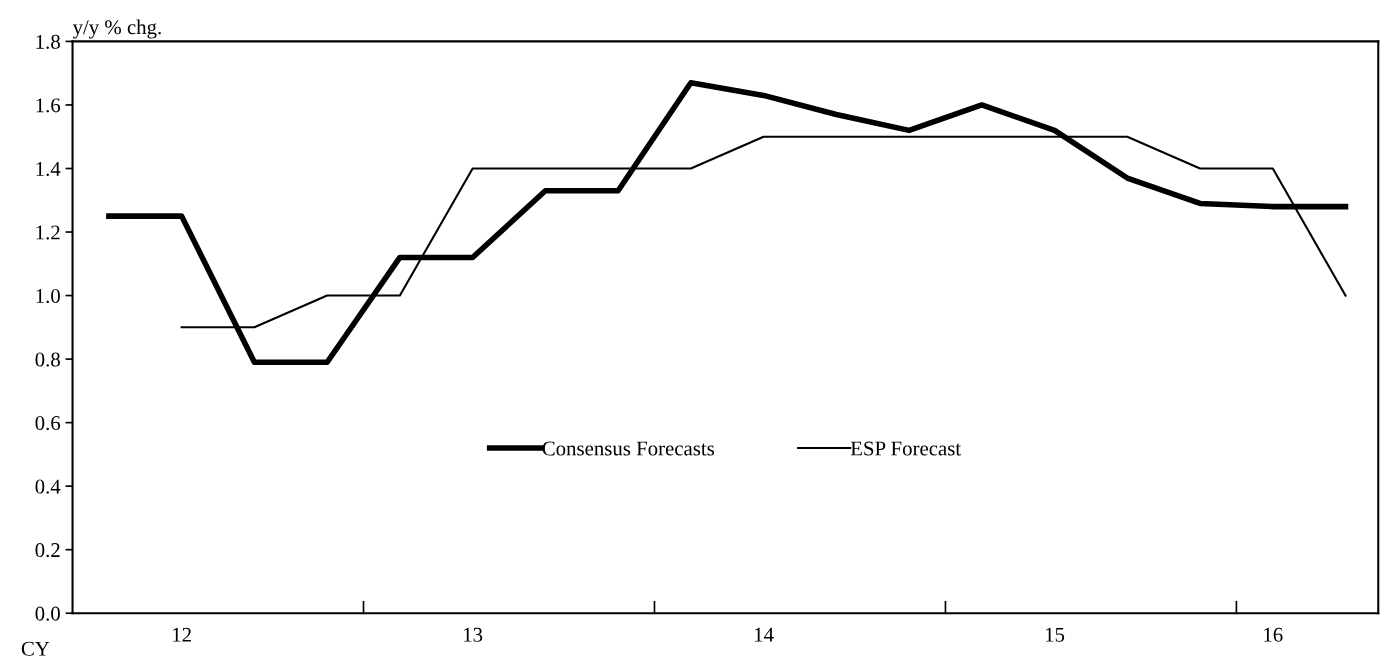  I want to click on y-tick-label: 1.0, so click(48, 296).